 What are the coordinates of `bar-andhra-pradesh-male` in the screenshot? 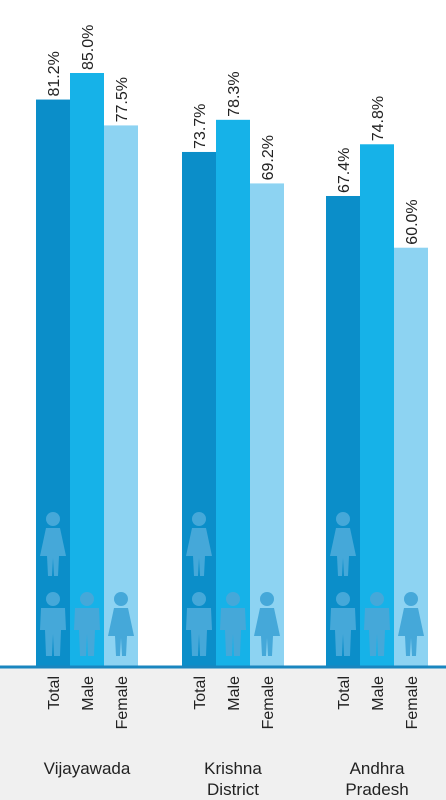 It's located at (377, 405).